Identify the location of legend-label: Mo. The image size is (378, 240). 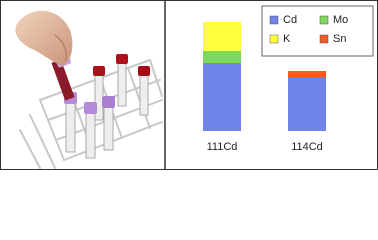
(340, 20).